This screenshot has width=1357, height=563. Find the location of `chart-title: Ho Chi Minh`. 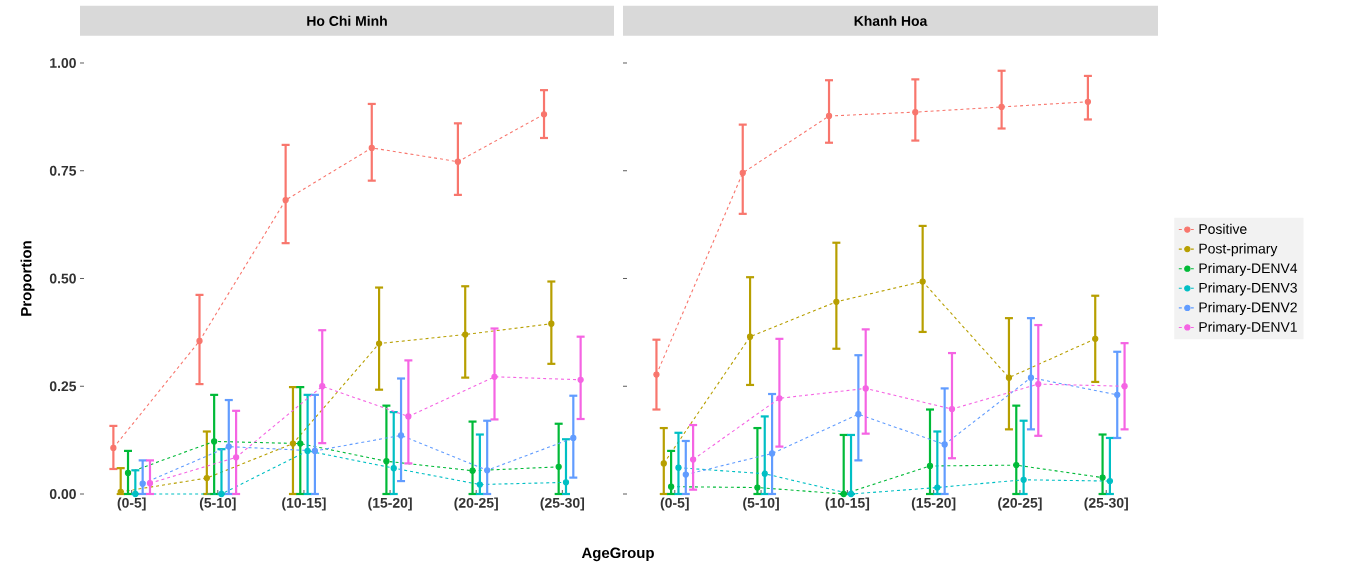

chart-title: Ho Chi Minh is located at coordinates (347, 20).